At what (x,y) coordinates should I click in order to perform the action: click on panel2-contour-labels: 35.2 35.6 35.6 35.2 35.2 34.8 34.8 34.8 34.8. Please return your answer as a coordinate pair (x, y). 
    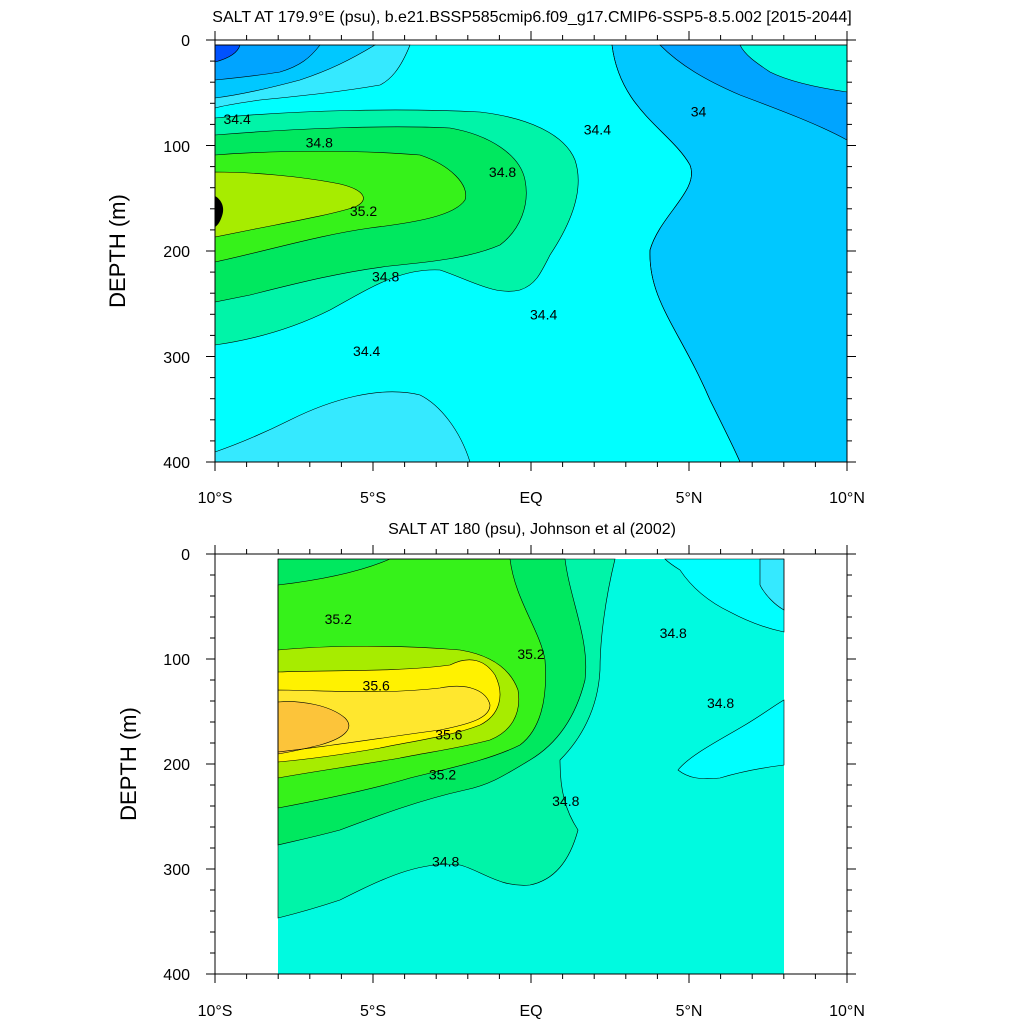
    Looking at the image, I should click on (530, 740).